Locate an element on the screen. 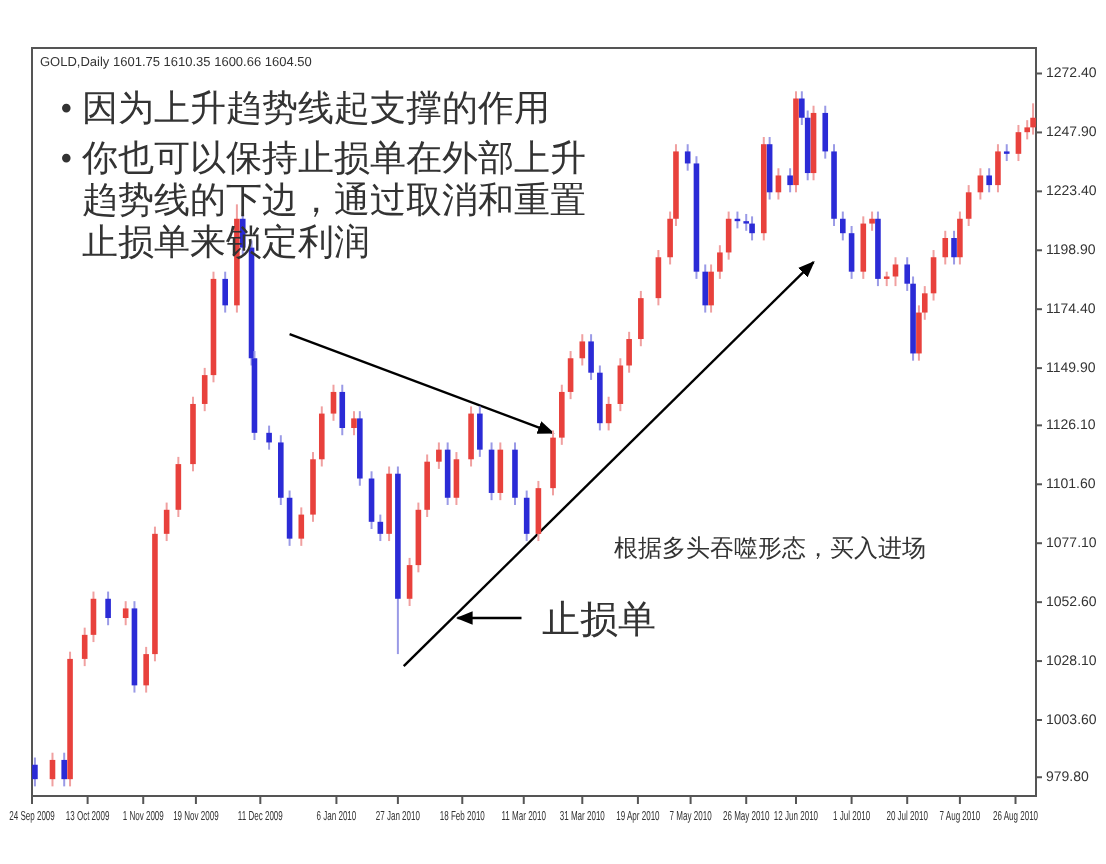 This screenshot has width=1106, height=864. annotation: • 因为上升趋势线起支撑的作用 is located at coordinates (306, 109).